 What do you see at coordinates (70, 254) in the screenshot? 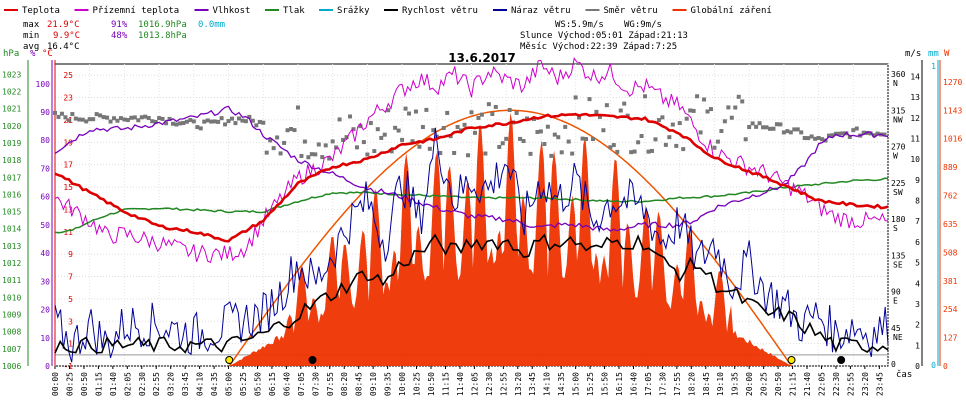
I see `tick-degc-8: 9` at bounding box center [70, 254].